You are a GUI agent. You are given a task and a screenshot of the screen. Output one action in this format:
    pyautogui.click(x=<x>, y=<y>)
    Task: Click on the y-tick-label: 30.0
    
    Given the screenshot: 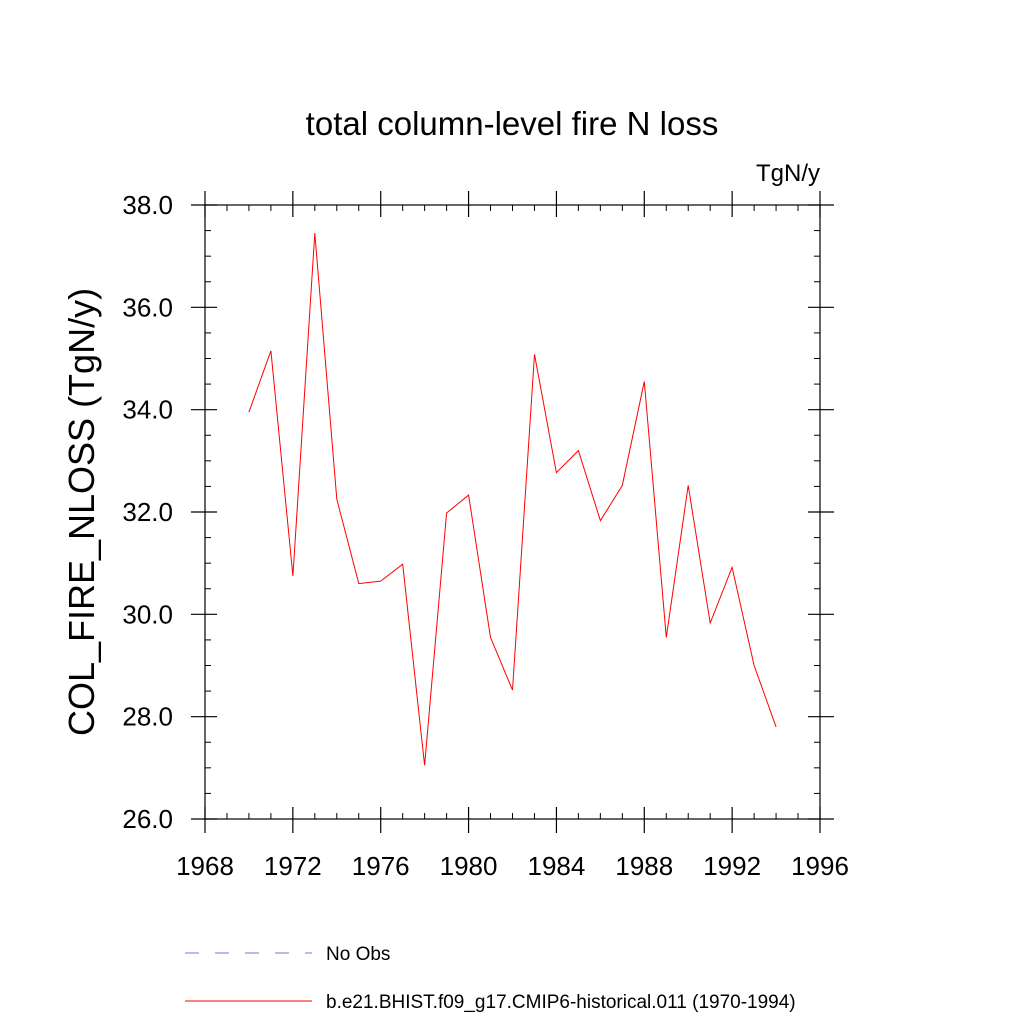 What is the action you would take?
    pyautogui.click(x=147, y=614)
    